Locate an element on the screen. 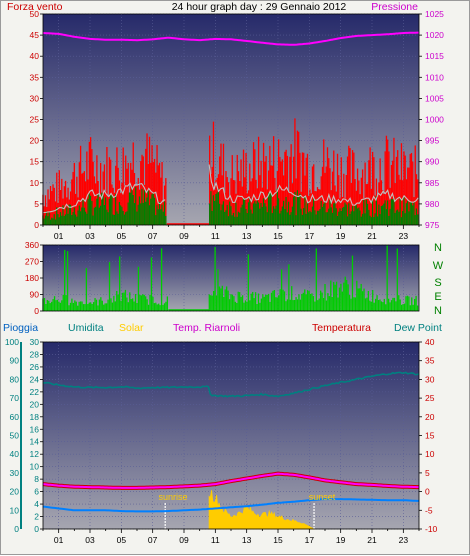 This screenshot has height=556, width=470. direction-tick-label-180: 180 is located at coordinates (32, 278).